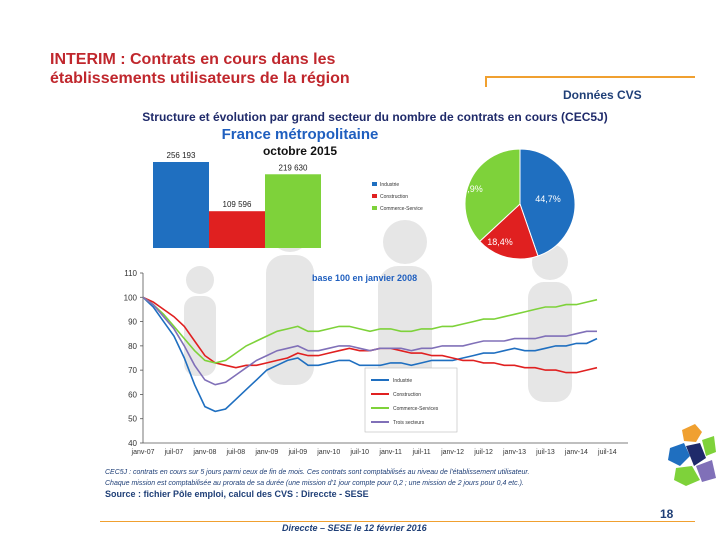  I want to click on y-tick-label: 60, so click(132, 394).